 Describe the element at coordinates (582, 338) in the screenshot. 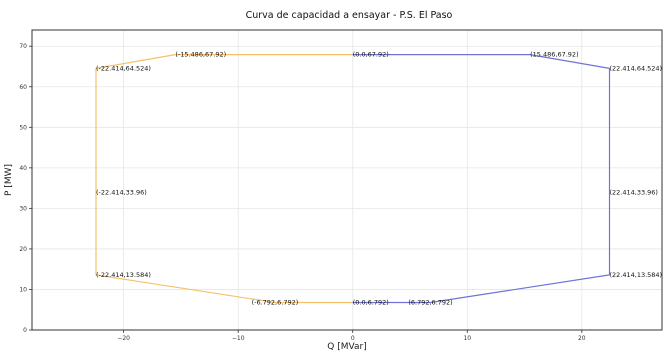

I see `x-tick-label: 20` at that location.